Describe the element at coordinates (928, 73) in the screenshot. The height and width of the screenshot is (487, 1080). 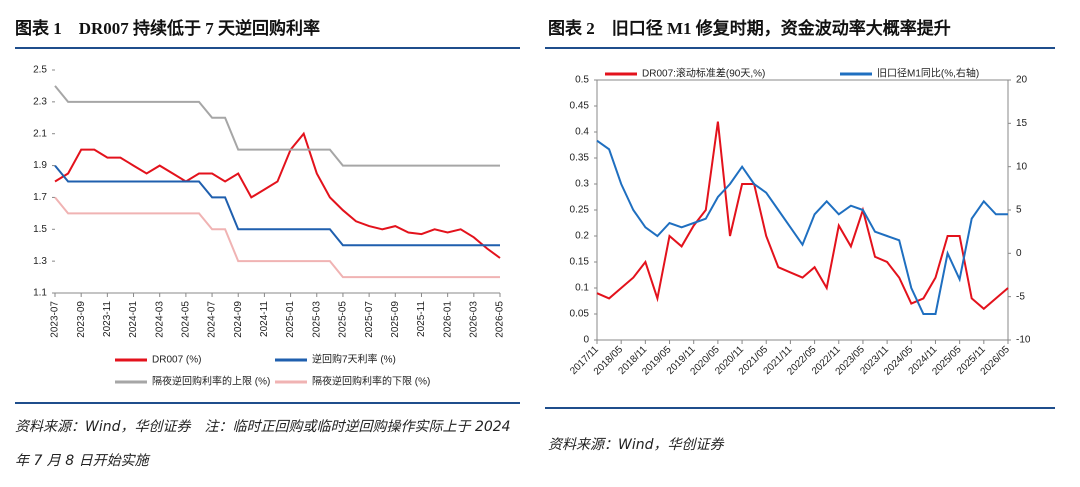
I see `legend-label: 旧口径M1同比(%,右轴)` at that location.